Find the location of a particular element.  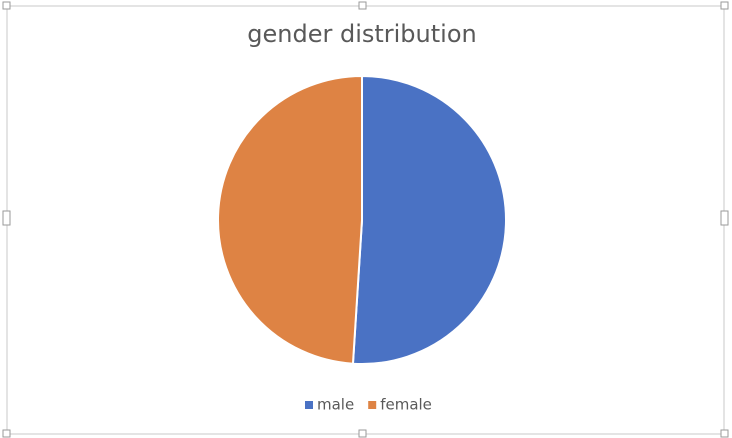

legend-label: male is located at coordinates (335, 405).